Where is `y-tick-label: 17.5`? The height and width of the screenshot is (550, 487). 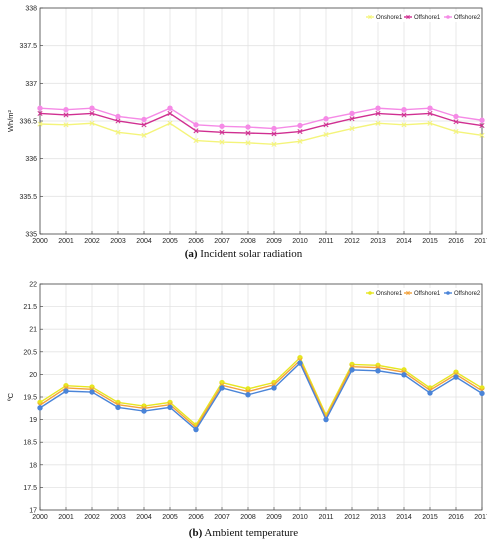
y-tick-label: 17.5 is located at coordinates (30, 488).